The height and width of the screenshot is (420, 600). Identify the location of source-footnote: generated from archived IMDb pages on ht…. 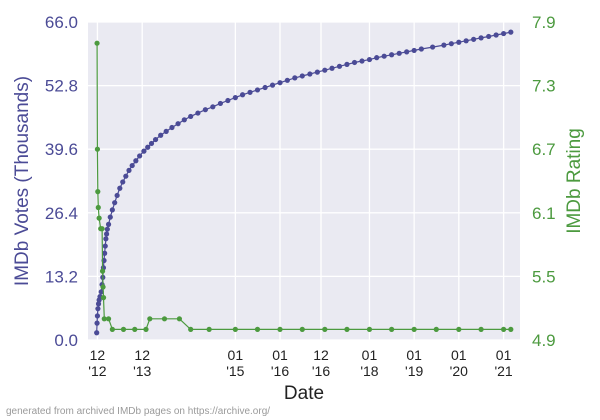
(138, 411).